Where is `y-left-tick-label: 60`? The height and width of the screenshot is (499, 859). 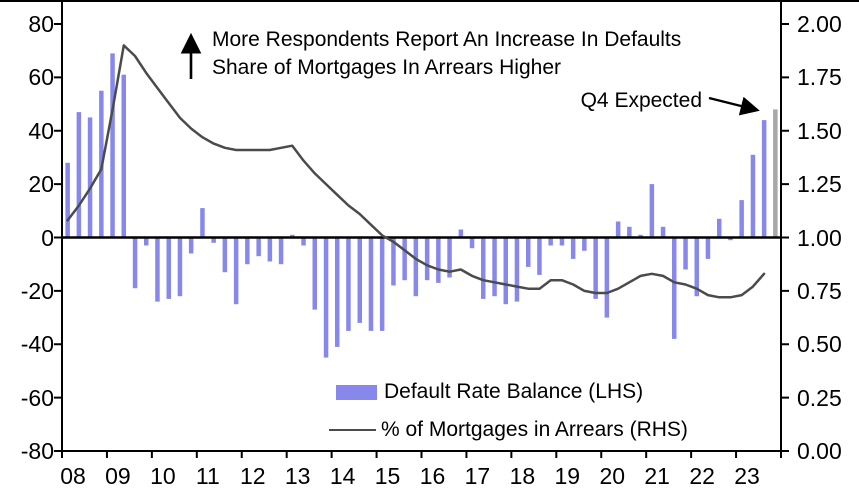
y-left-tick-label: 60 is located at coordinates (41, 77).